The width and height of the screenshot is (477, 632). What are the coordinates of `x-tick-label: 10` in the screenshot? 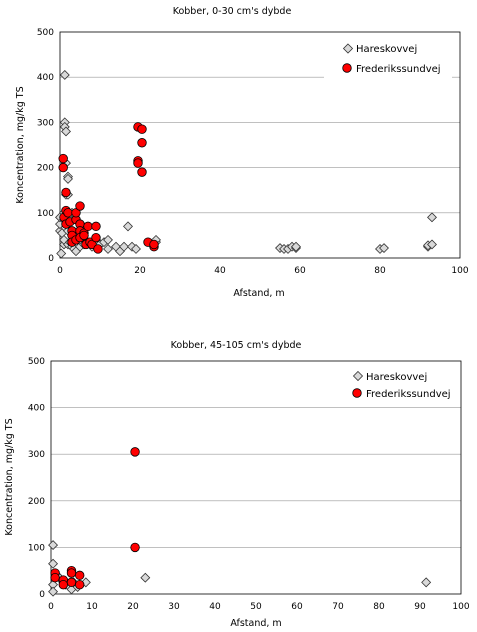 It's located at (92, 607).